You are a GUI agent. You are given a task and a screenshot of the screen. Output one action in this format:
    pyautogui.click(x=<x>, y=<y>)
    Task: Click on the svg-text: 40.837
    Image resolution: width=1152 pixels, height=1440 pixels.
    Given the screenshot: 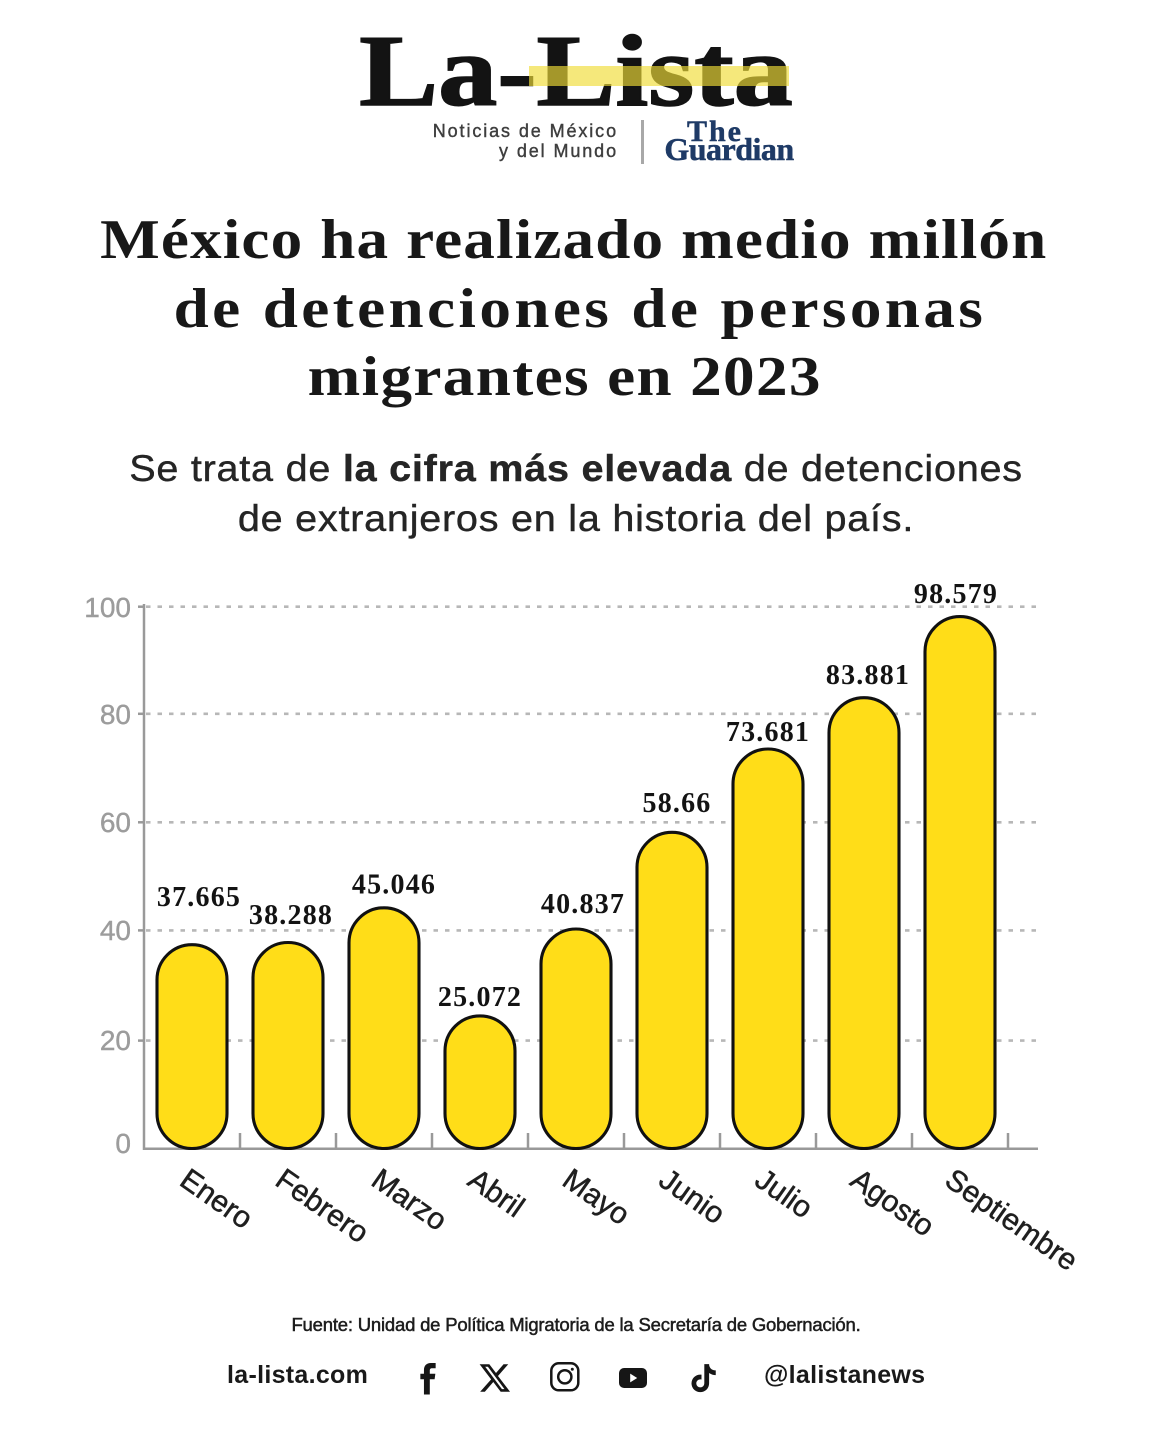 What is the action you would take?
    pyautogui.click(x=583, y=904)
    